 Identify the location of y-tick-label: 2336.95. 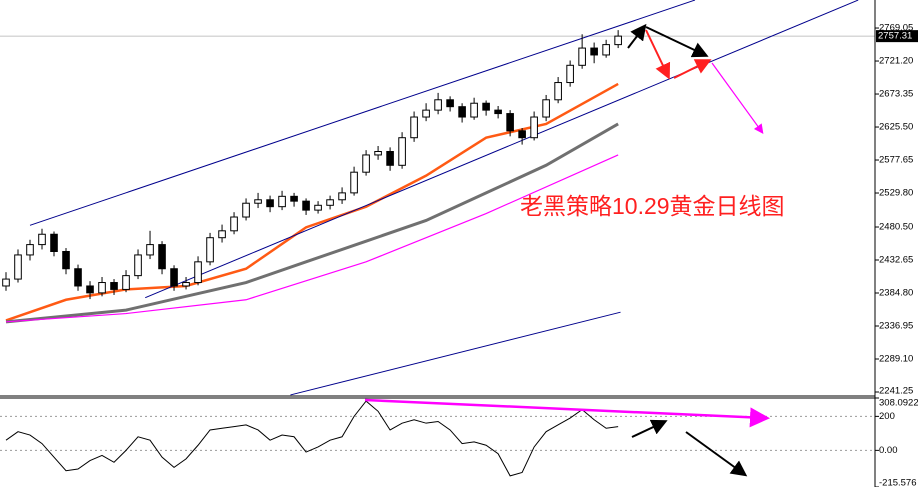
(896, 326).